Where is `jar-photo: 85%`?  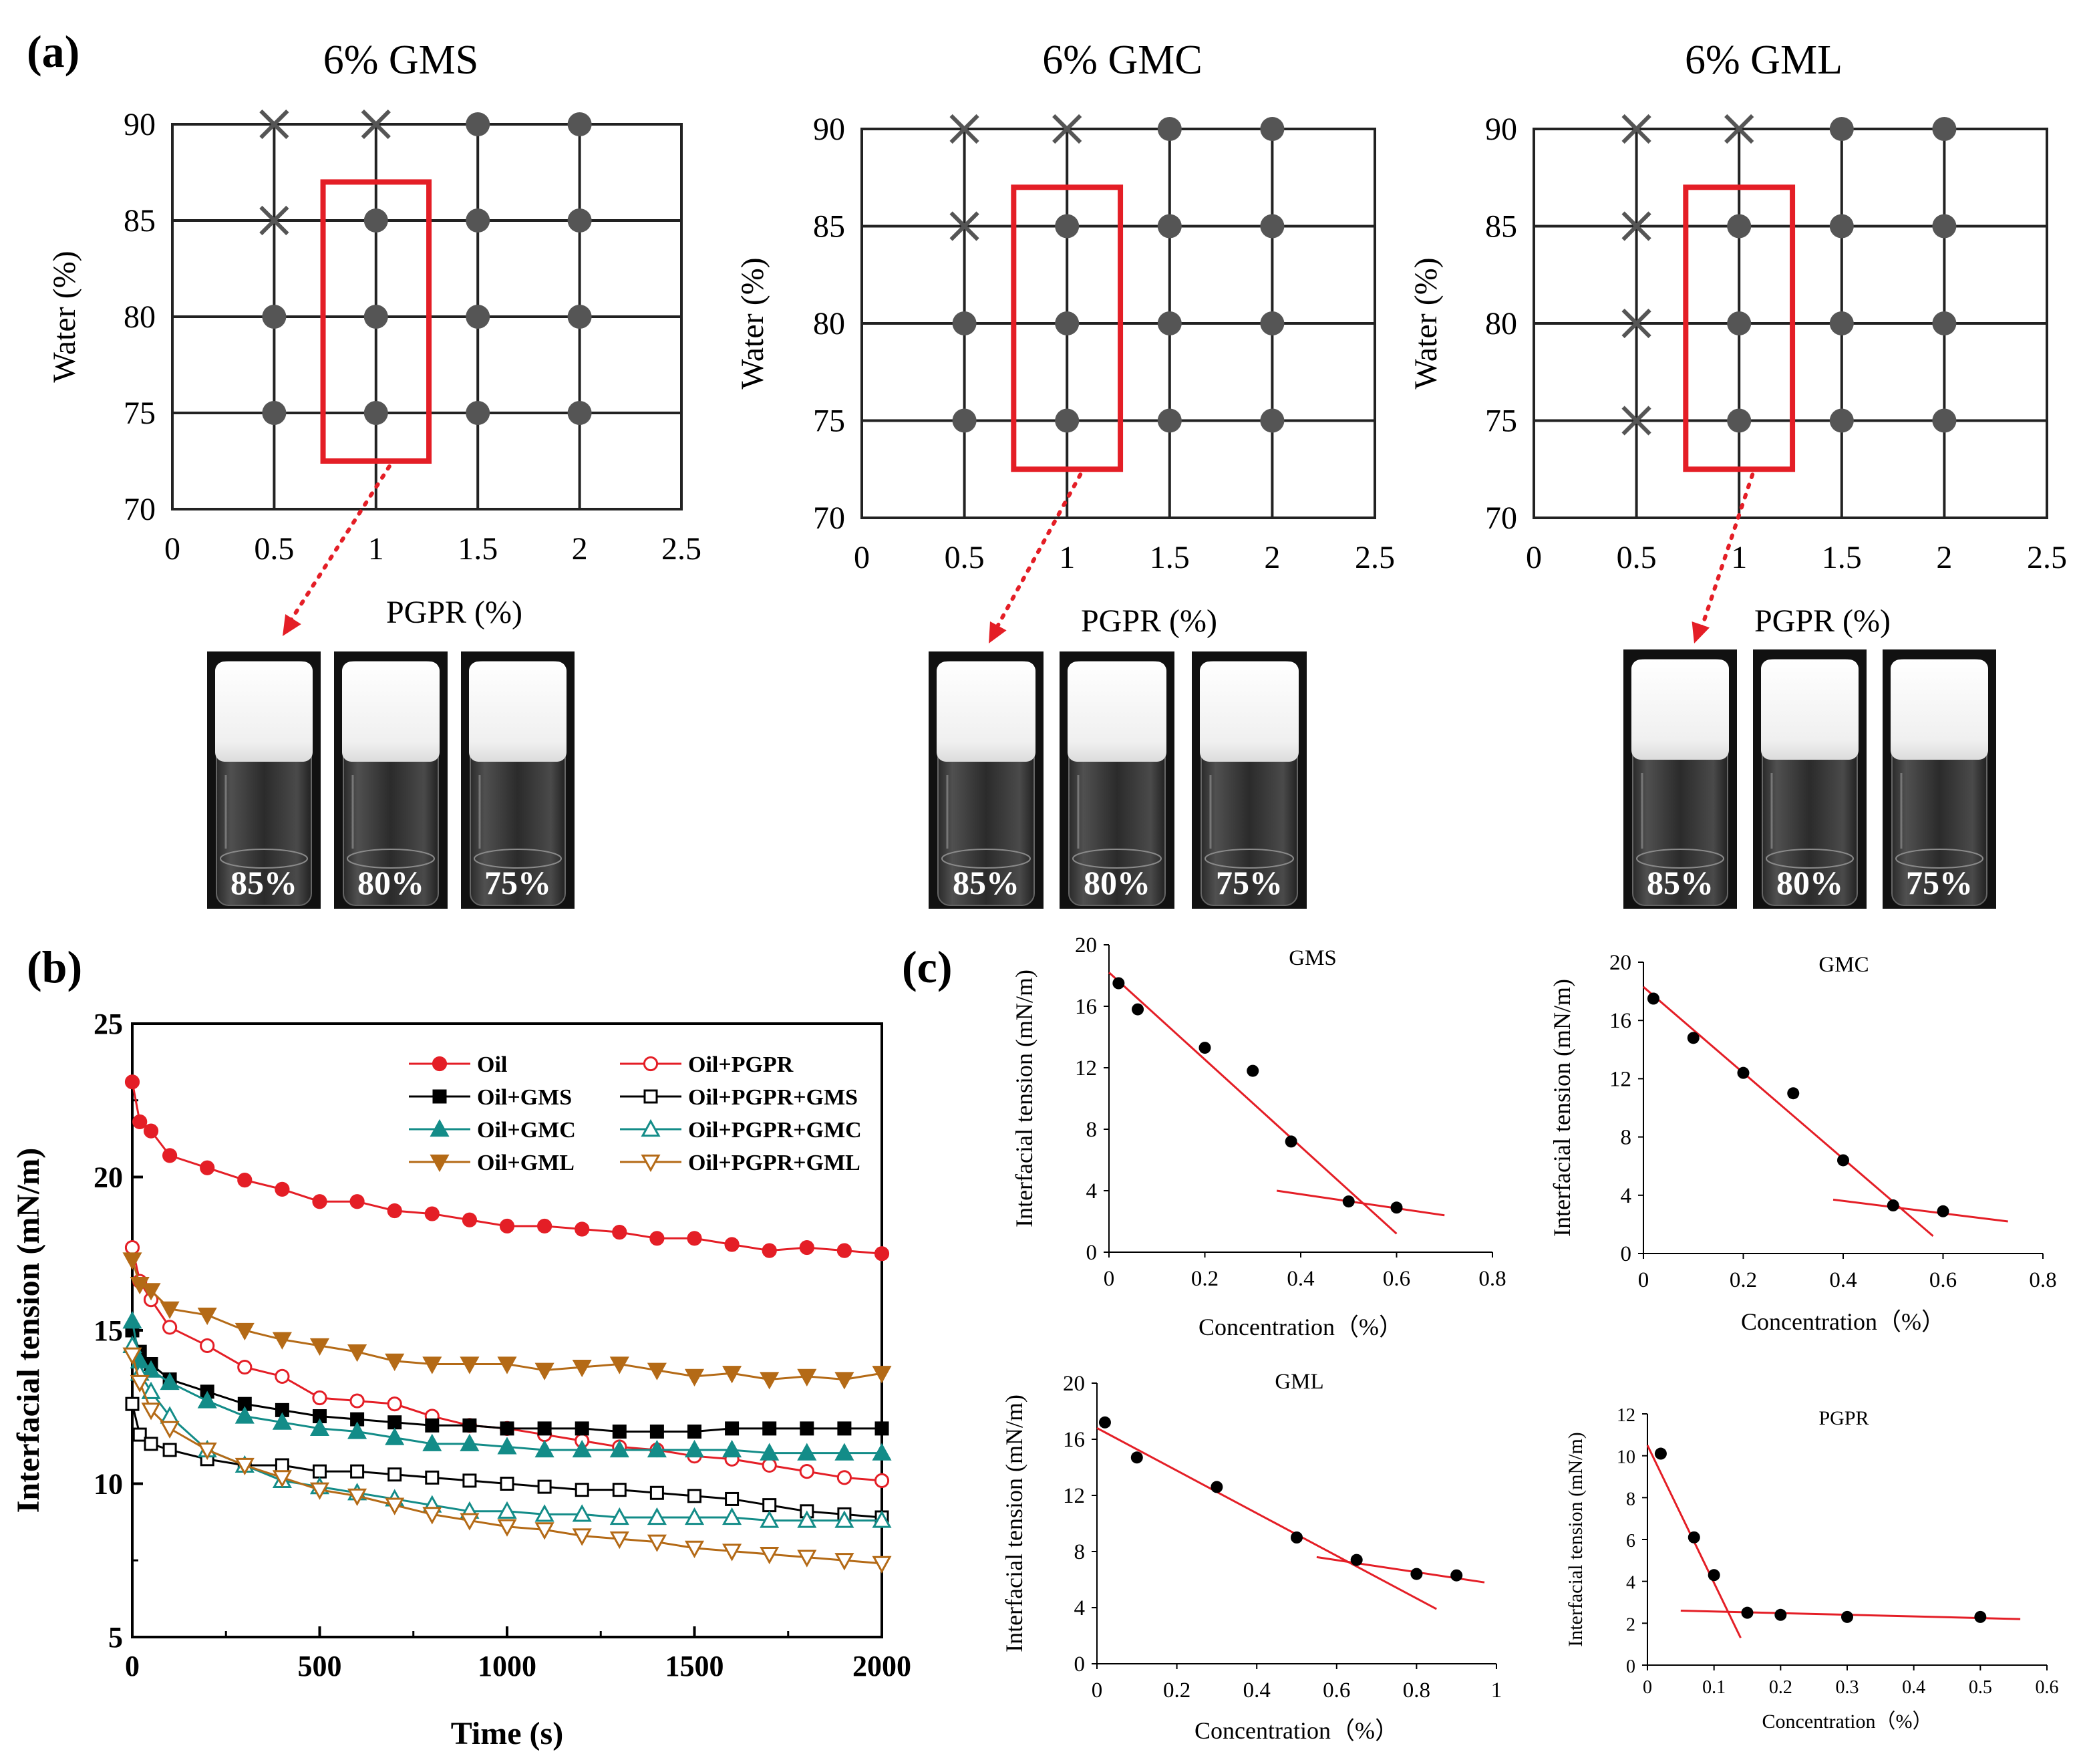 jar-photo: 85% is located at coordinates (986, 780).